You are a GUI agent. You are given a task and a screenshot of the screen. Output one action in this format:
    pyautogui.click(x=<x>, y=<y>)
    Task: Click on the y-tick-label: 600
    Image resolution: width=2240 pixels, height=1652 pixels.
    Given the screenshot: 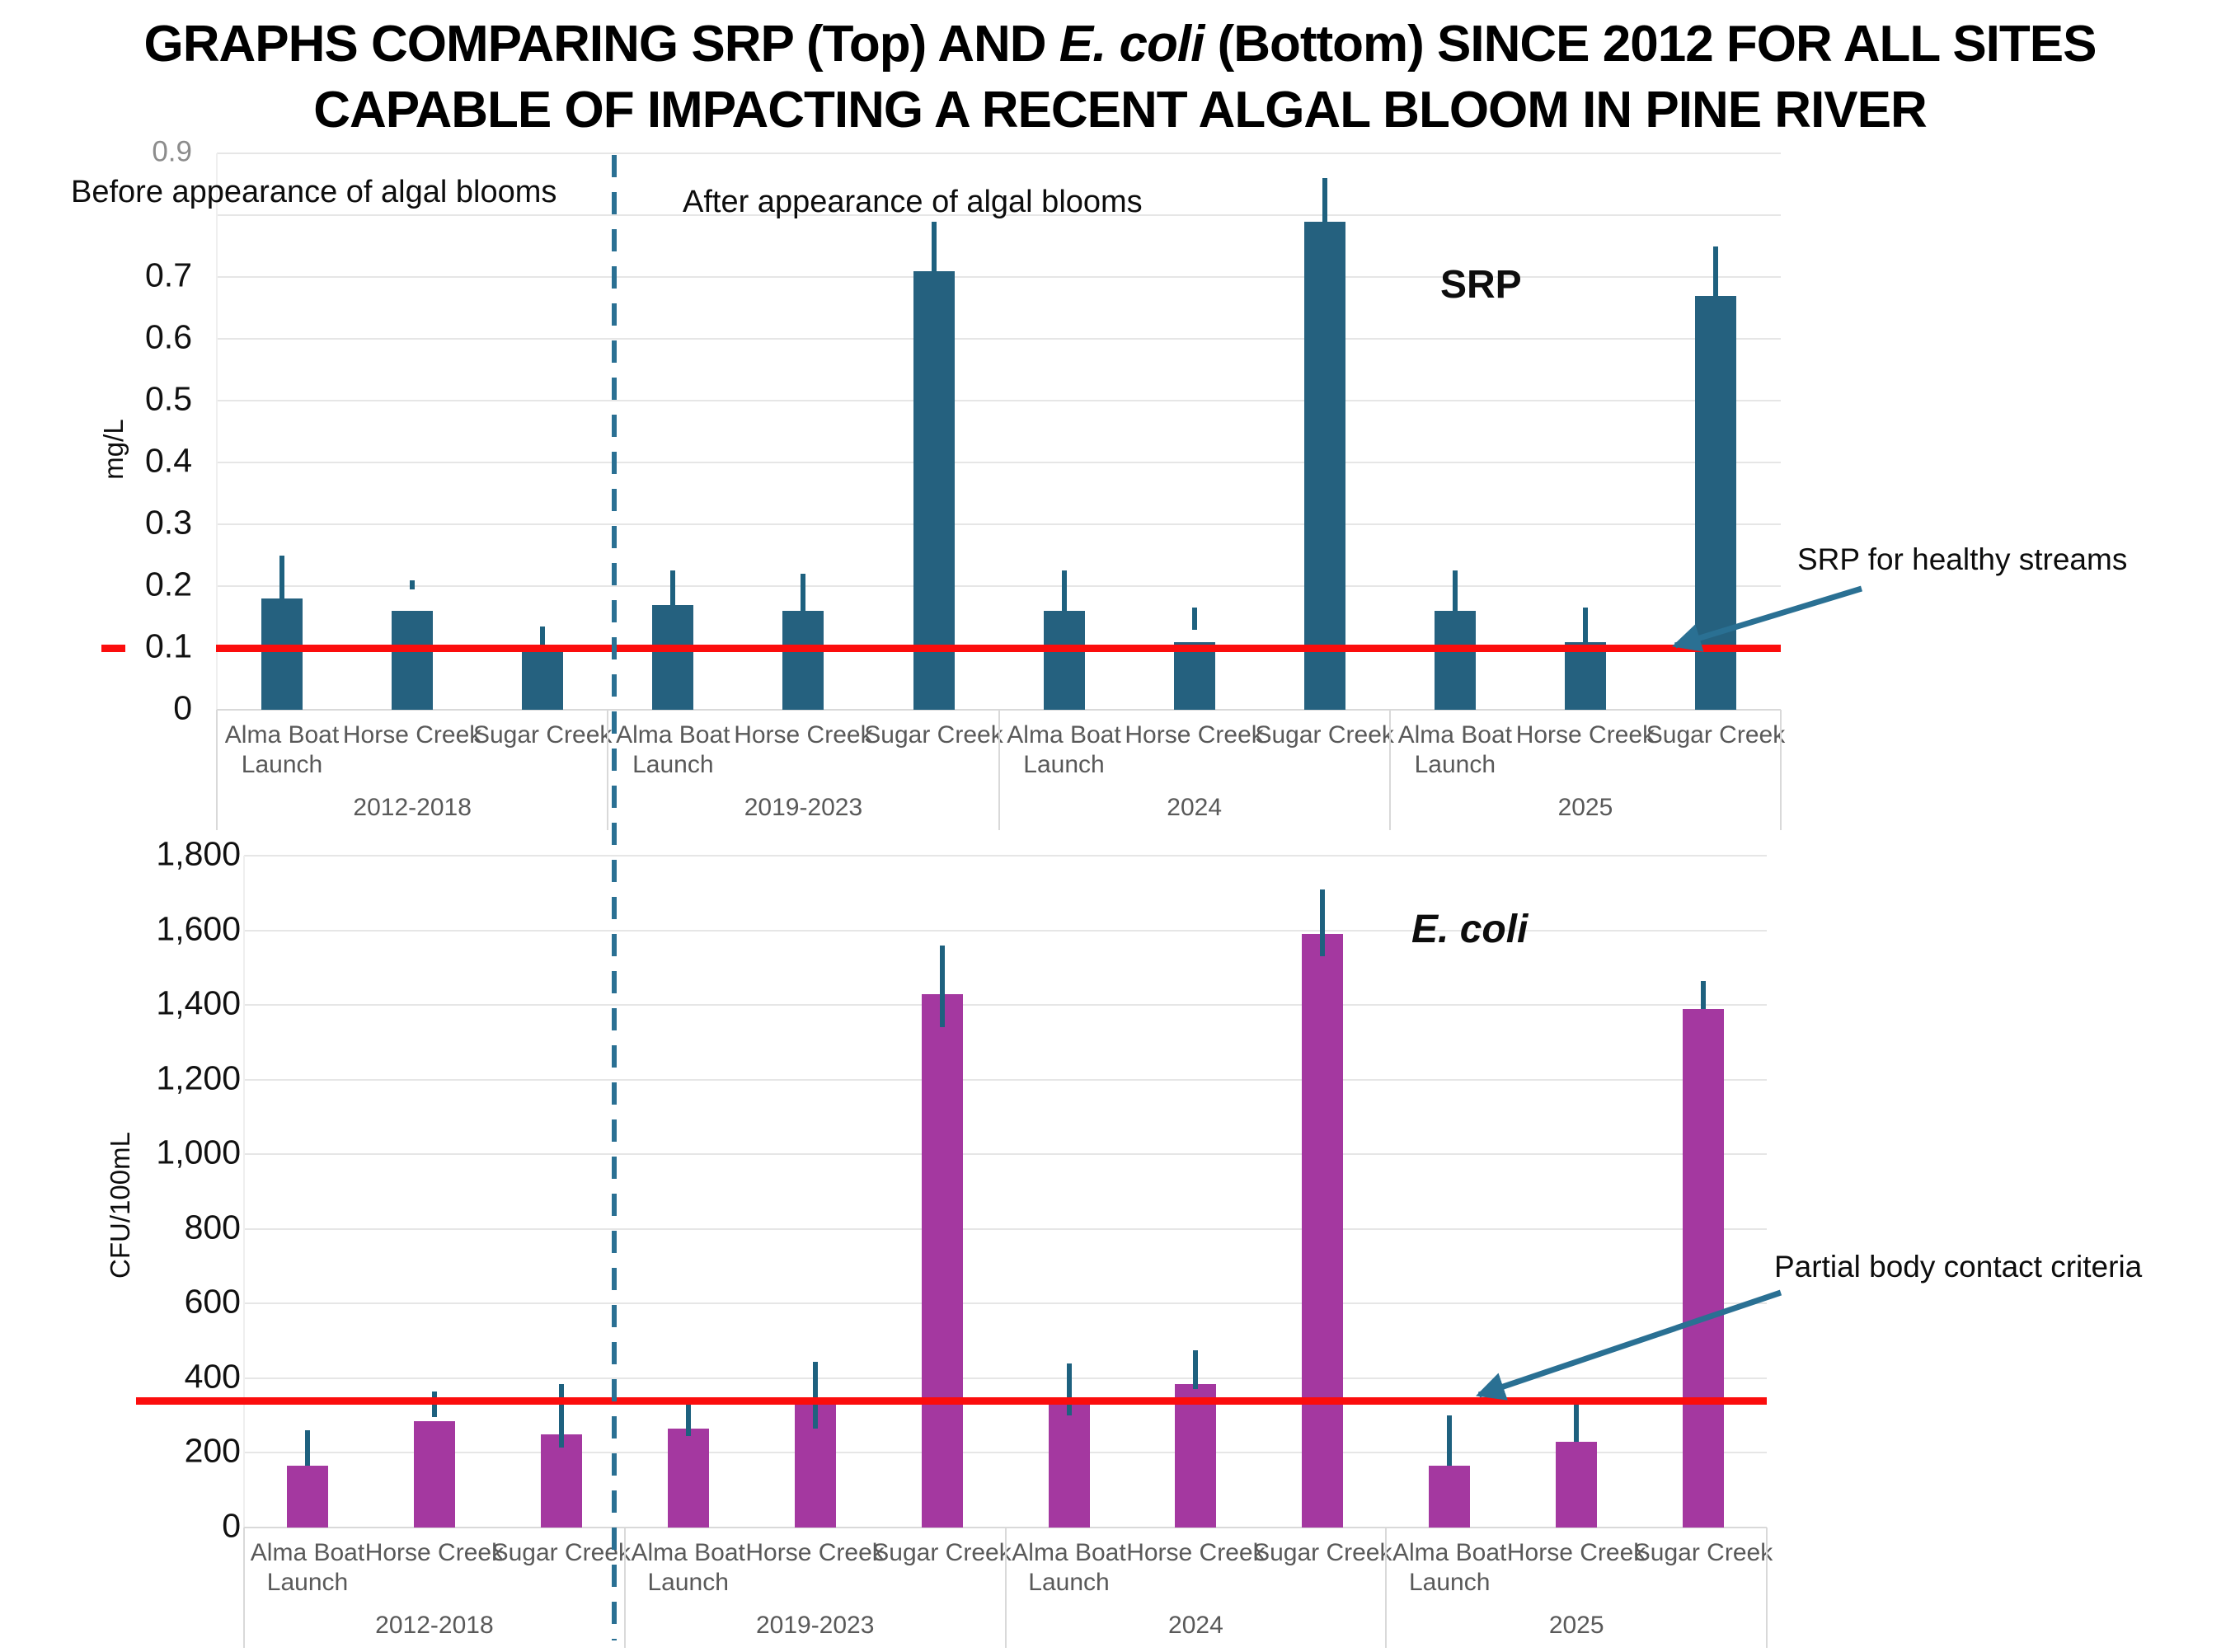 What is the action you would take?
    pyautogui.click(x=213, y=1301)
    